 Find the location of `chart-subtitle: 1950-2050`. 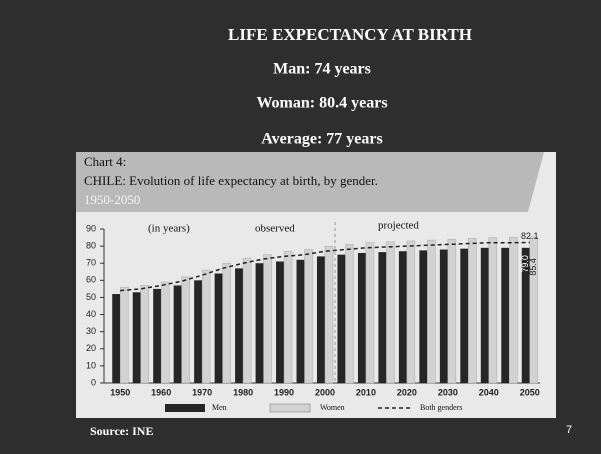

chart-subtitle: 1950-2050 is located at coordinates (112, 199).